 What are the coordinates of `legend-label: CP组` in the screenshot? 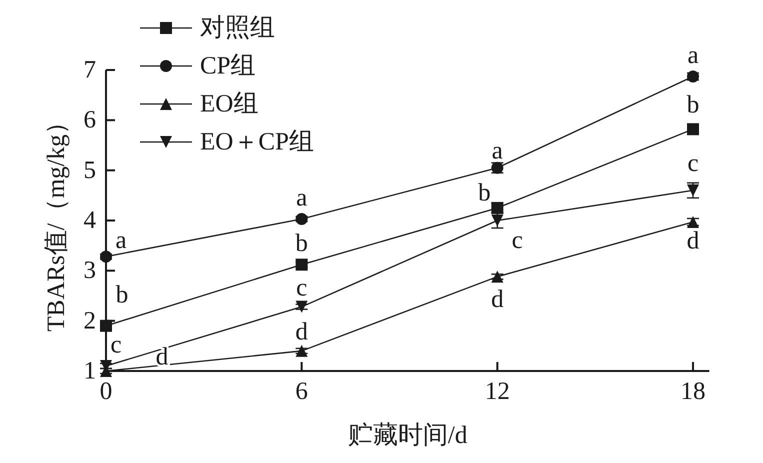 It's located at (228, 66).